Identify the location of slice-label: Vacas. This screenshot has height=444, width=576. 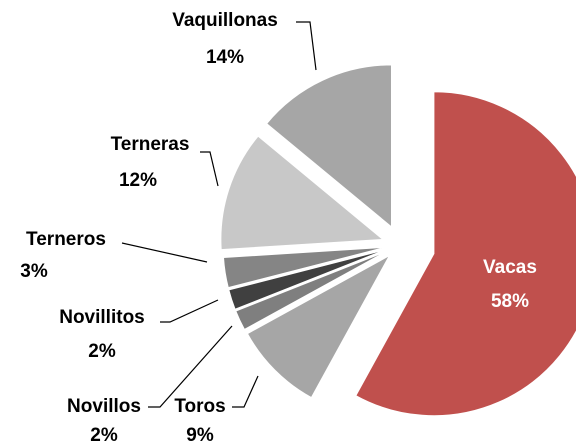
(510, 267).